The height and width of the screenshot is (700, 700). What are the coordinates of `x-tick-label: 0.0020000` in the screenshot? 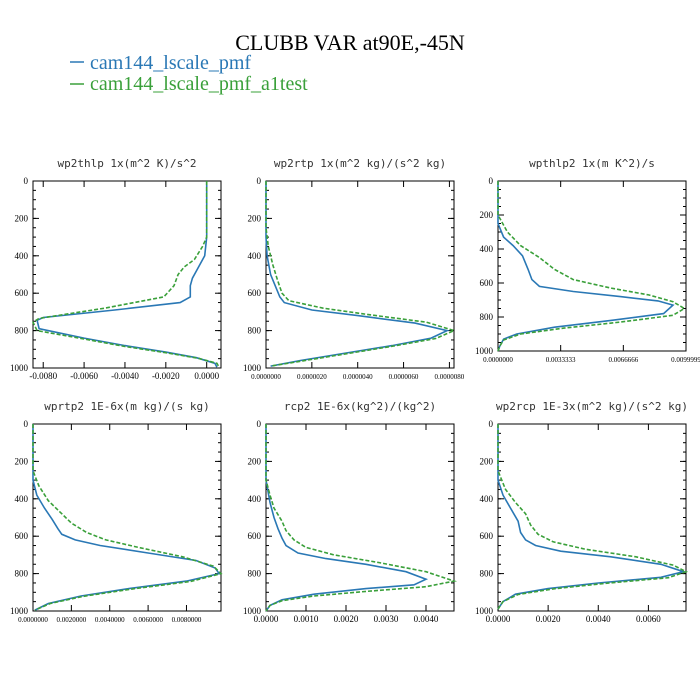 It's located at (71, 620).